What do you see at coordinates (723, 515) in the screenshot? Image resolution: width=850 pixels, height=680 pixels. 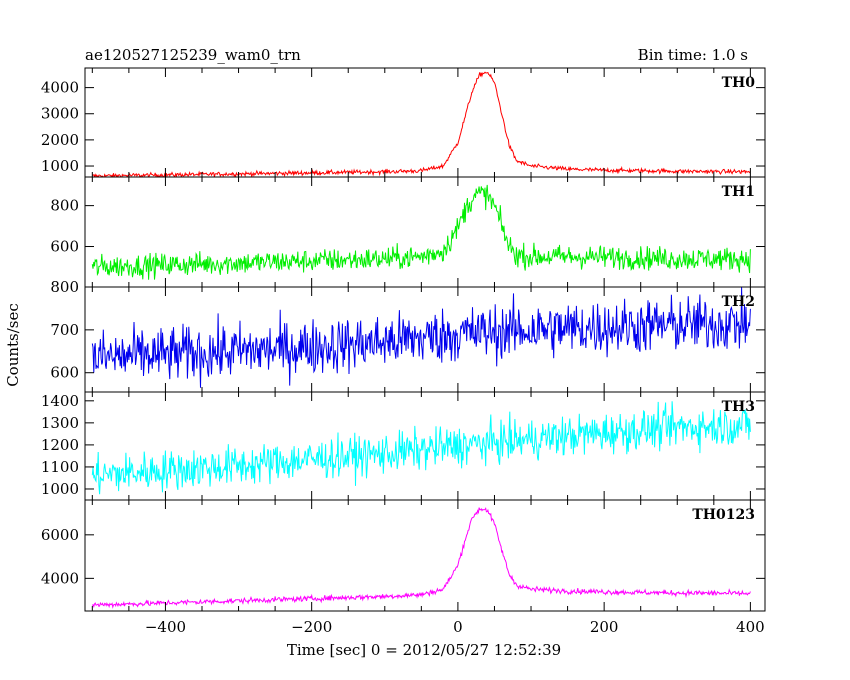 I see `panel-label-th0123: TH0123` at bounding box center [723, 515].